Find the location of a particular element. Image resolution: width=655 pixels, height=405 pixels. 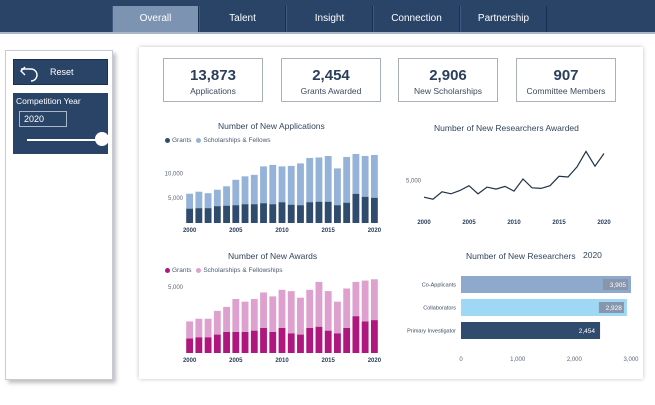

chart-title-new-awards: Number of New Awards is located at coordinates (273, 256).